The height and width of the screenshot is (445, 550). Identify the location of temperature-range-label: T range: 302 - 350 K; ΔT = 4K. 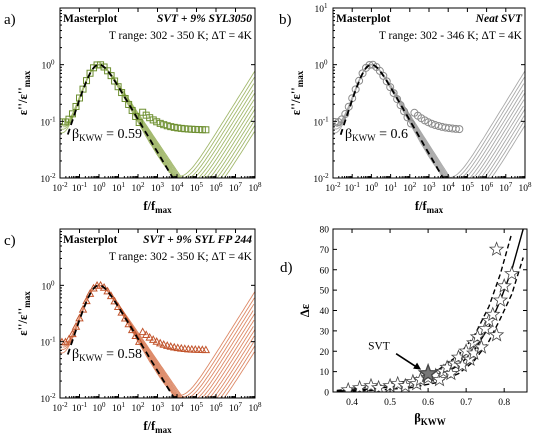
(181, 257).